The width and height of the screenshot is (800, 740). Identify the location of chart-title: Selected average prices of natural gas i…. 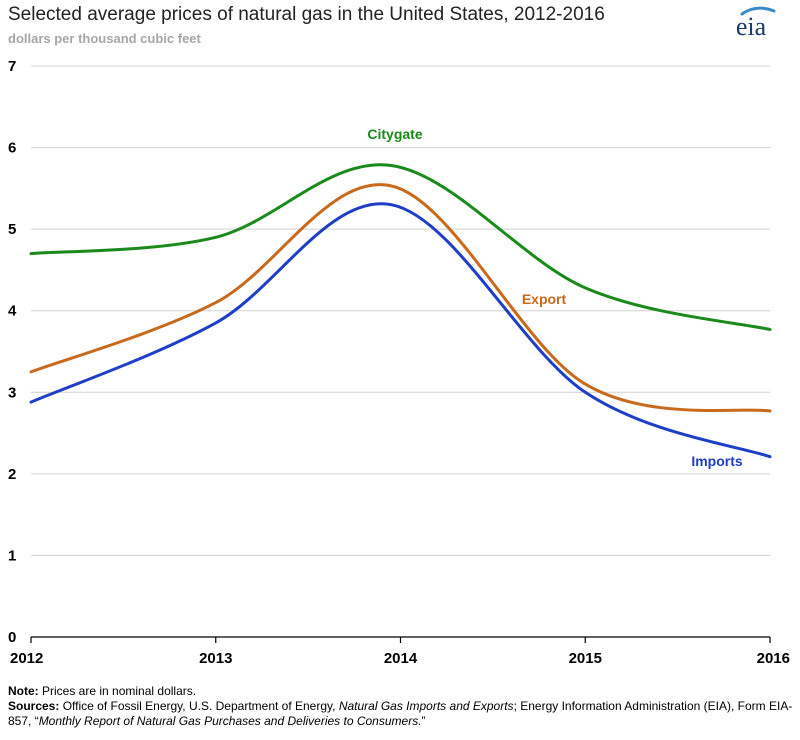
(306, 14).